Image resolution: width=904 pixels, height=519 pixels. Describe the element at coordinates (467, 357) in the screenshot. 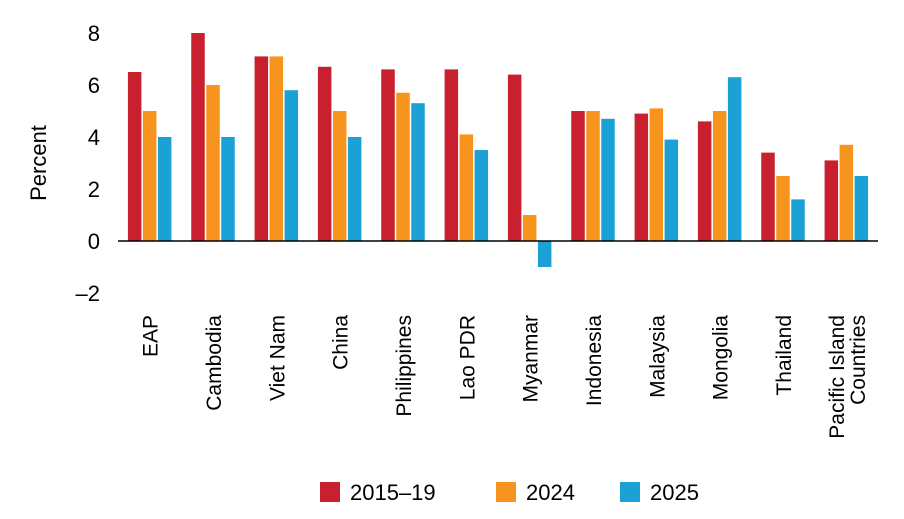

I see `category-label: Lao PDR` at that location.